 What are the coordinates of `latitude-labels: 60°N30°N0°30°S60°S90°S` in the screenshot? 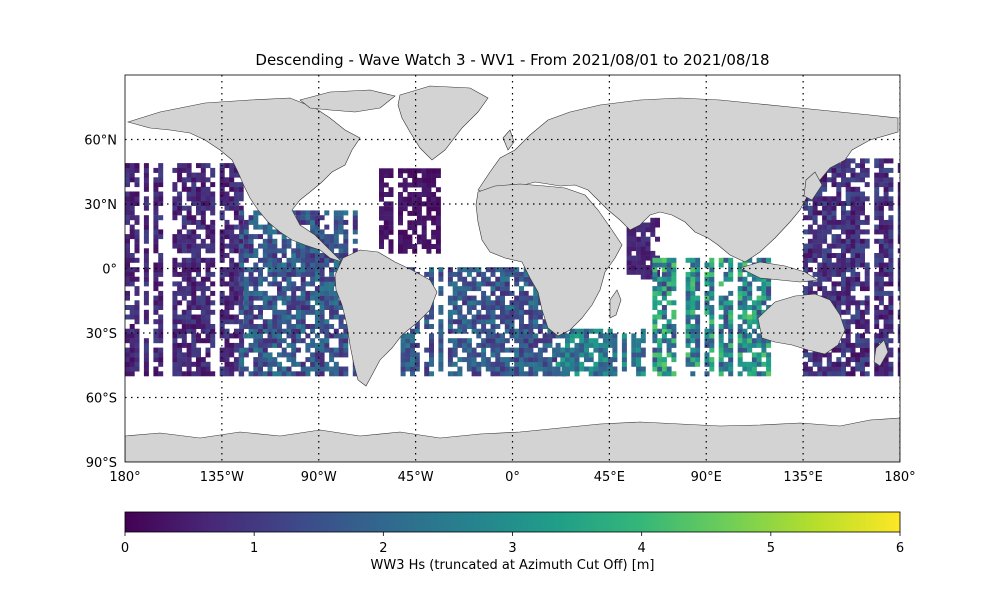 It's located at (100, 303).